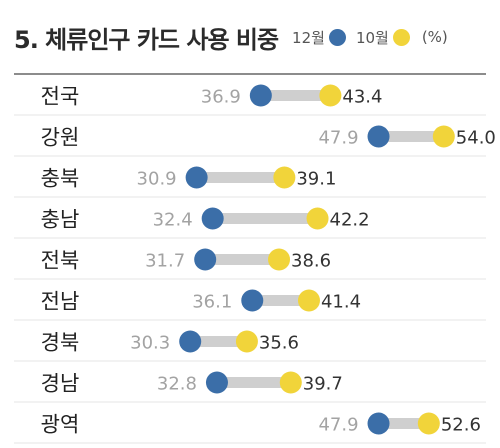 The height and width of the screenshot is (448, 500). Describe the element at coordinates (308, 37) in the screenshot. I see `legend-dec-label: 12월` at that location.